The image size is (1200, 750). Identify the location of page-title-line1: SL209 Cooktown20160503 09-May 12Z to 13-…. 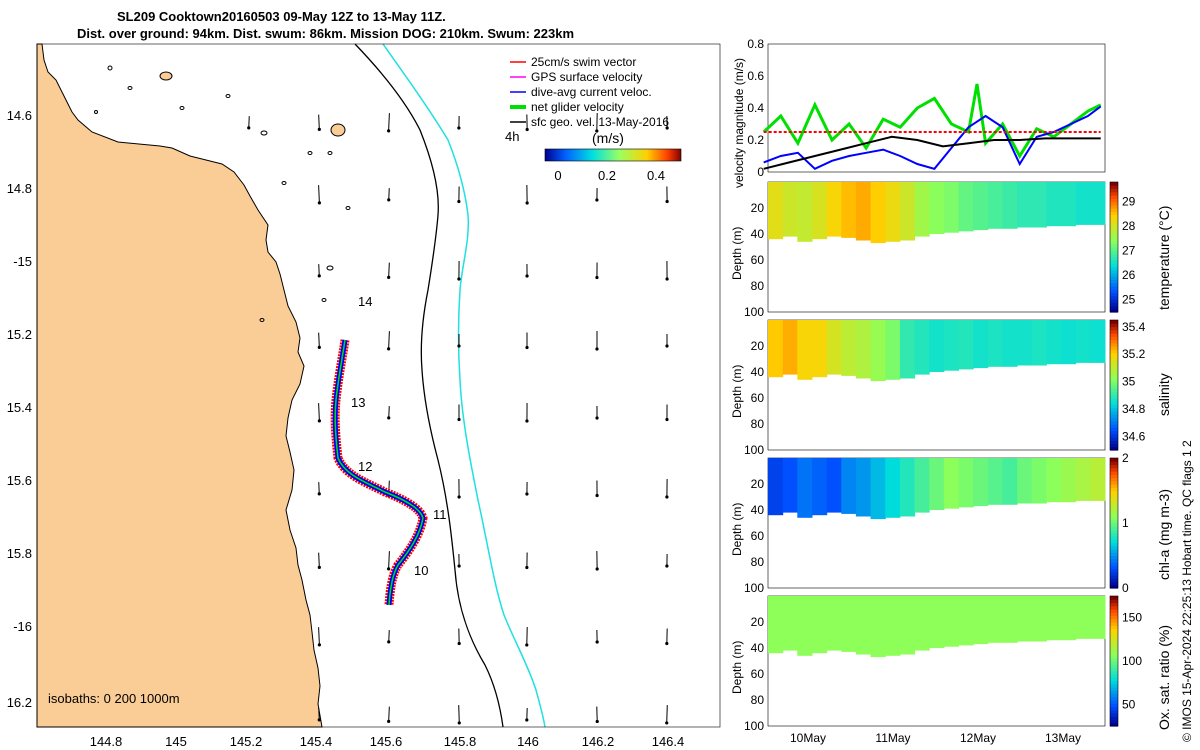
(281, 16).